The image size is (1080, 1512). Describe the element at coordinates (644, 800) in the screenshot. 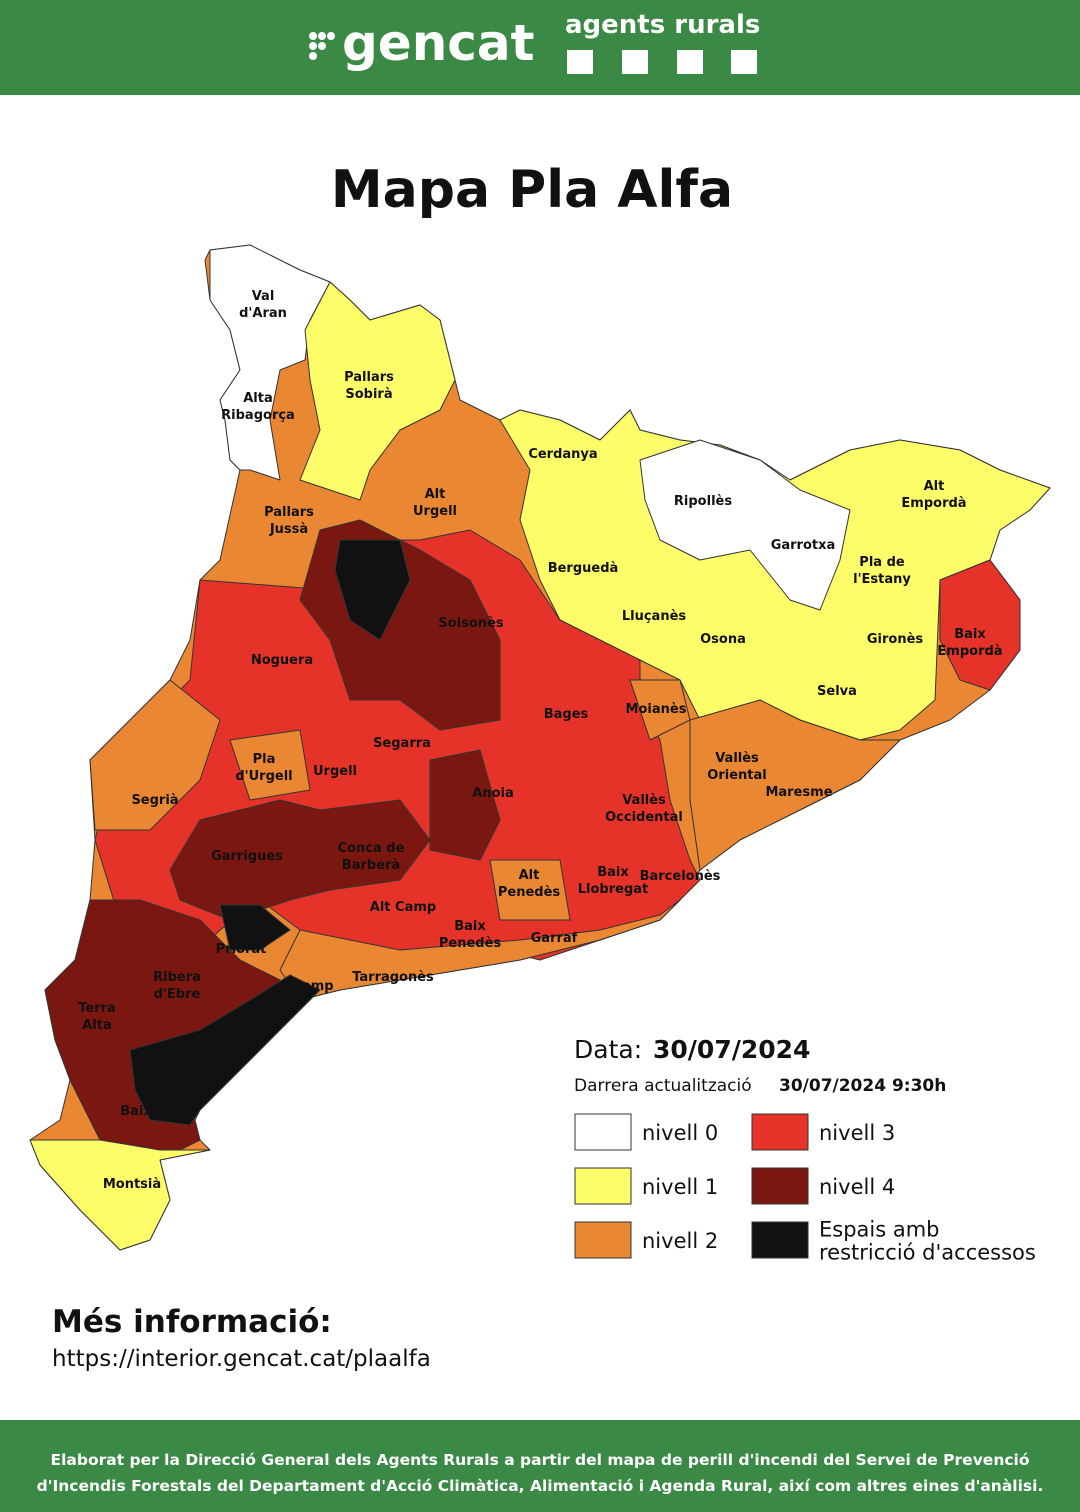

I see `region-label-line: Vallès` at that location.